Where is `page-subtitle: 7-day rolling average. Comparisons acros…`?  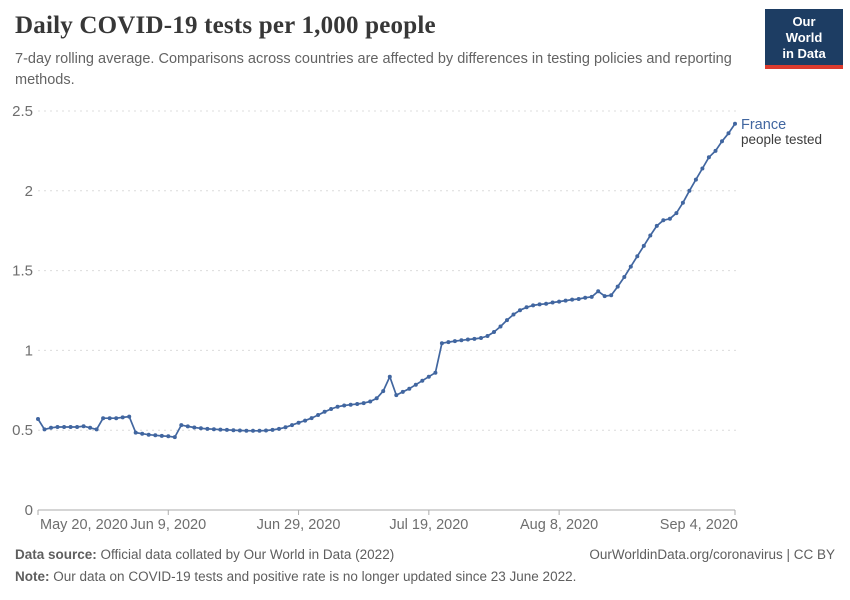 page-subtitle: 7-day rolling average. Comparisons acros… is located at coordinates (373, 70).